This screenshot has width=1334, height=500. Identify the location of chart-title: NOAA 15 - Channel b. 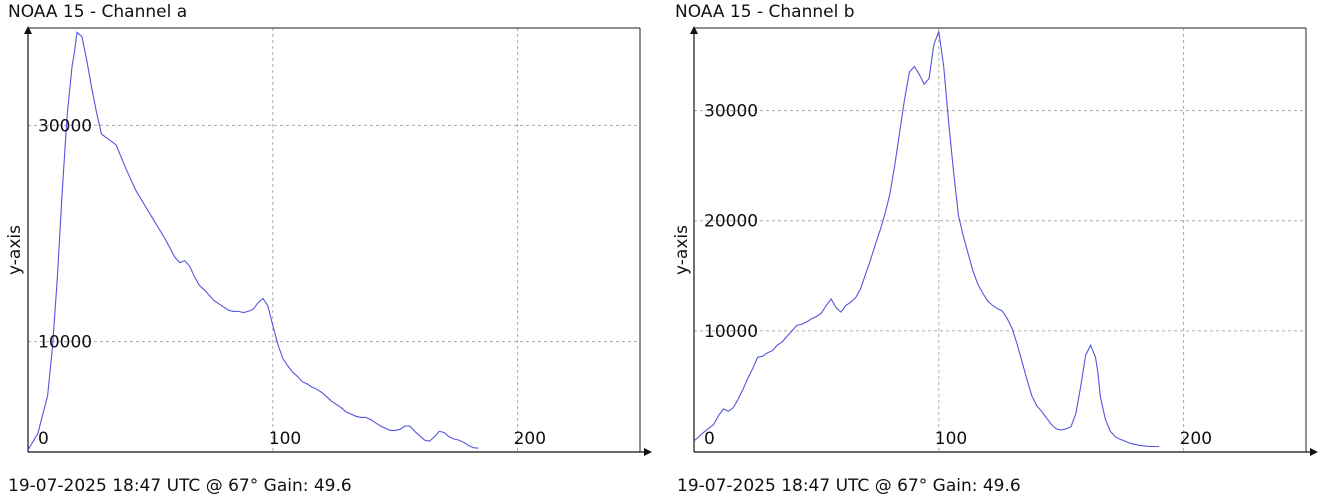
(765, 12).